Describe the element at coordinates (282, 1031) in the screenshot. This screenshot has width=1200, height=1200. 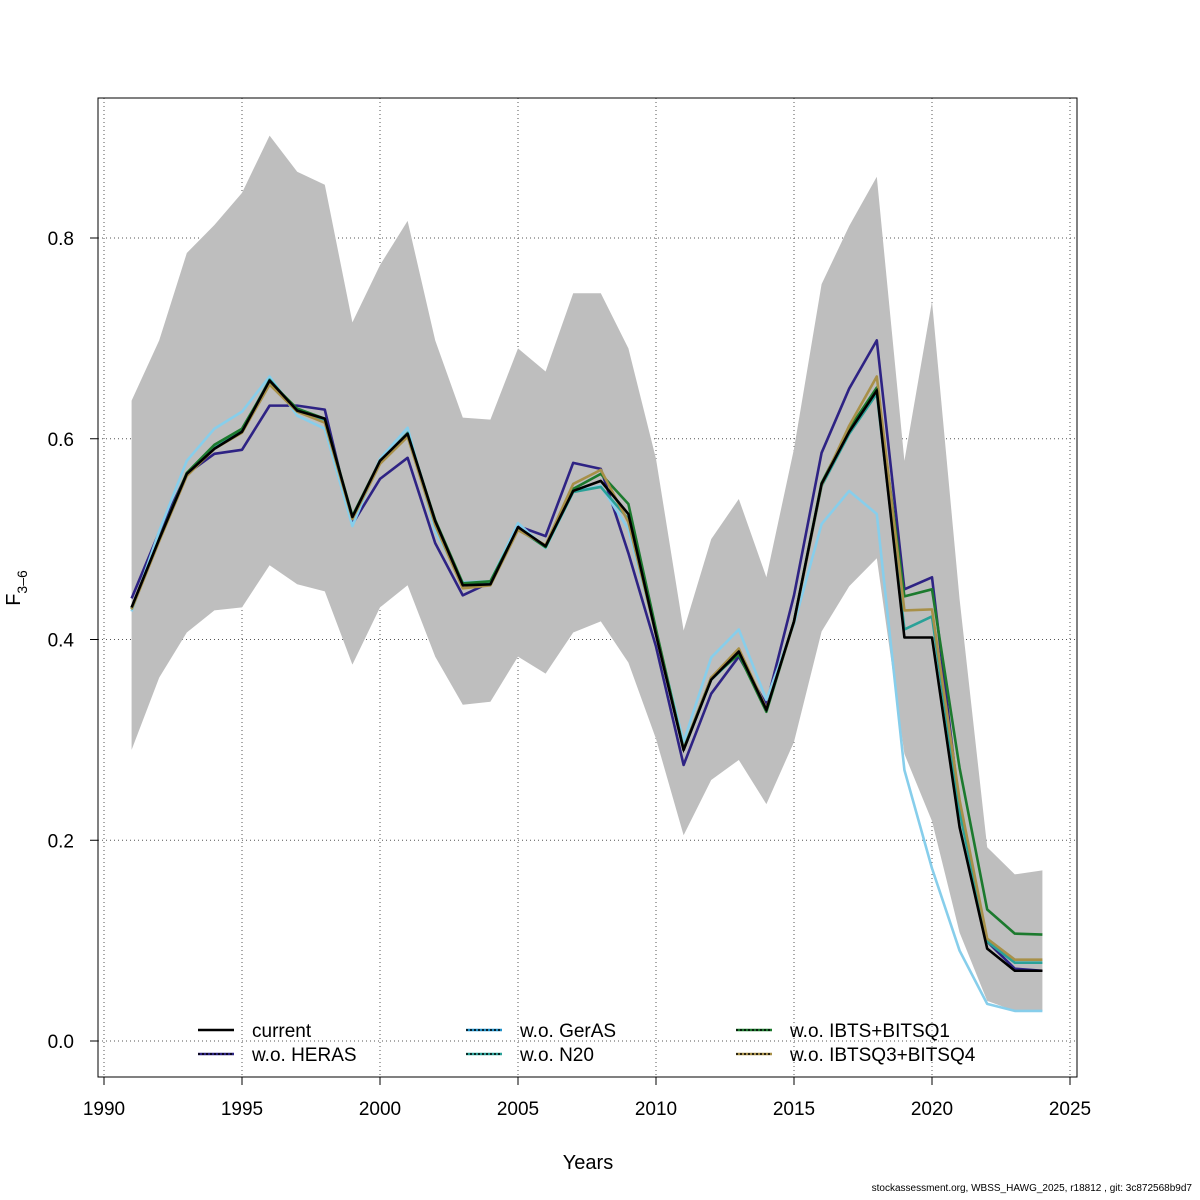
I see `legend-label: current` at that location.